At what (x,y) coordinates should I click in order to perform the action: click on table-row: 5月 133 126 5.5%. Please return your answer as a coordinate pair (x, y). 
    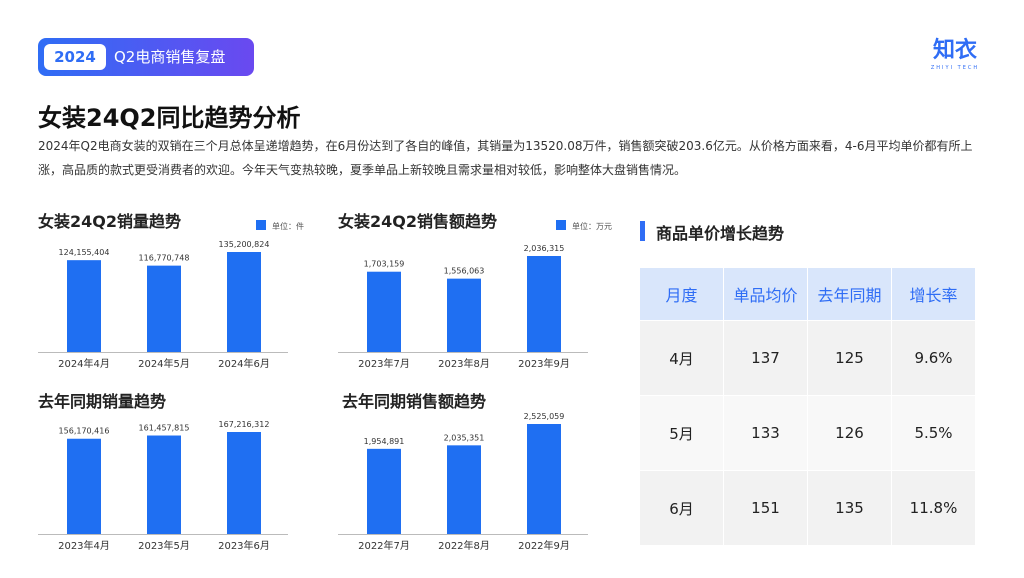
    Looking at the image, I should click on (807, 433).